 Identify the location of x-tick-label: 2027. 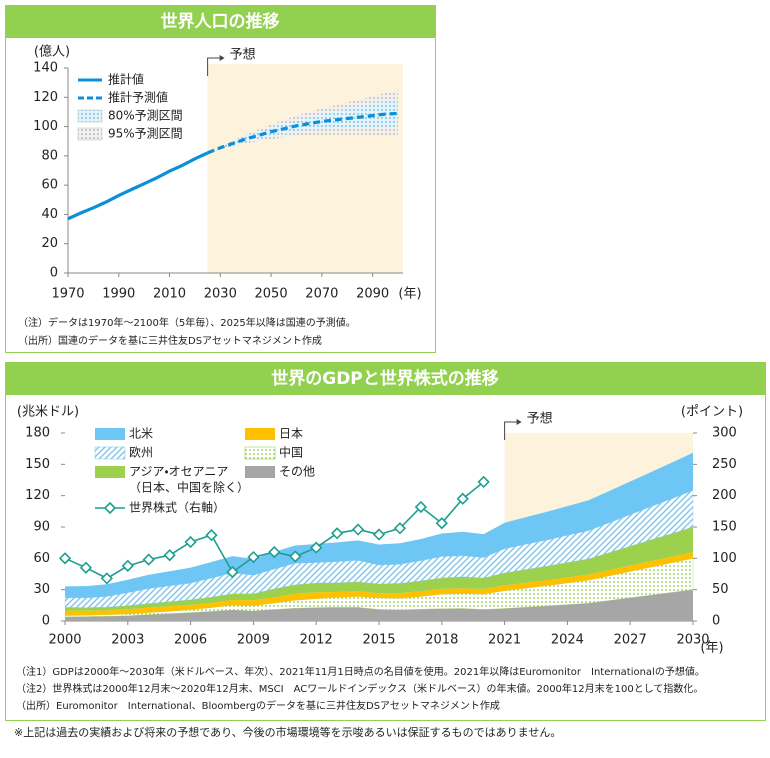
(630, 640).